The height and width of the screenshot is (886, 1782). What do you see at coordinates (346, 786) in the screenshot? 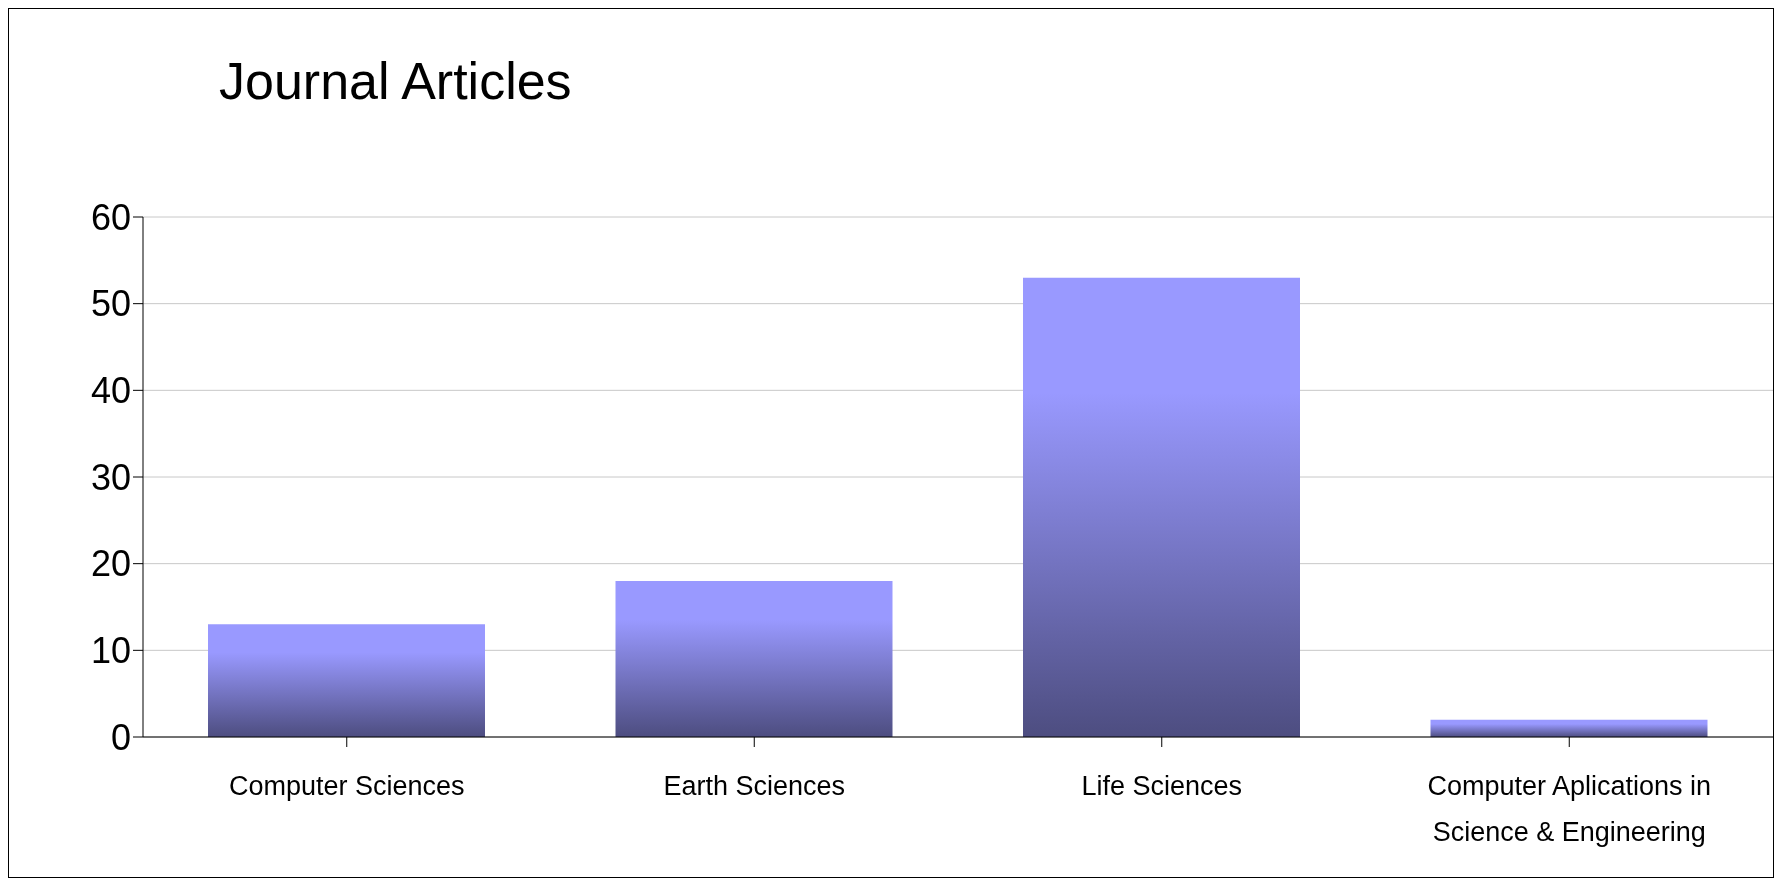
I see `x-tick-label: Computer Sciences` at bounding box center [346, 786].